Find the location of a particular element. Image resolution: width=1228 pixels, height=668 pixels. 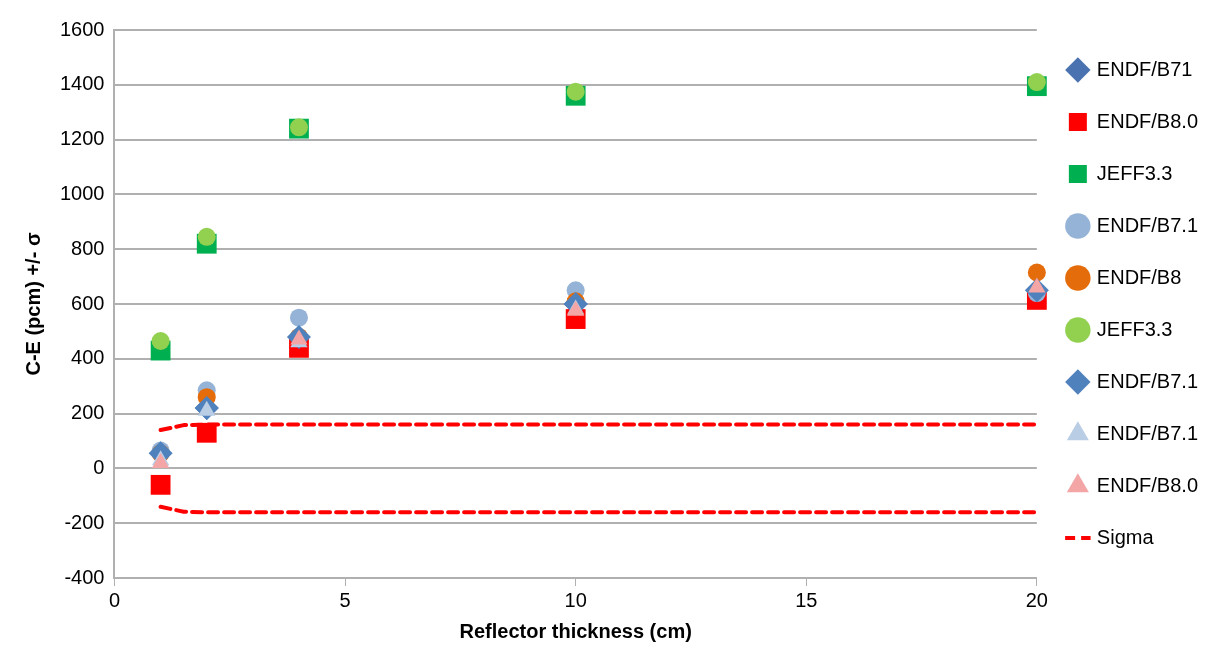

y-tick-label: 1400 is located at coordinates (82, 83).